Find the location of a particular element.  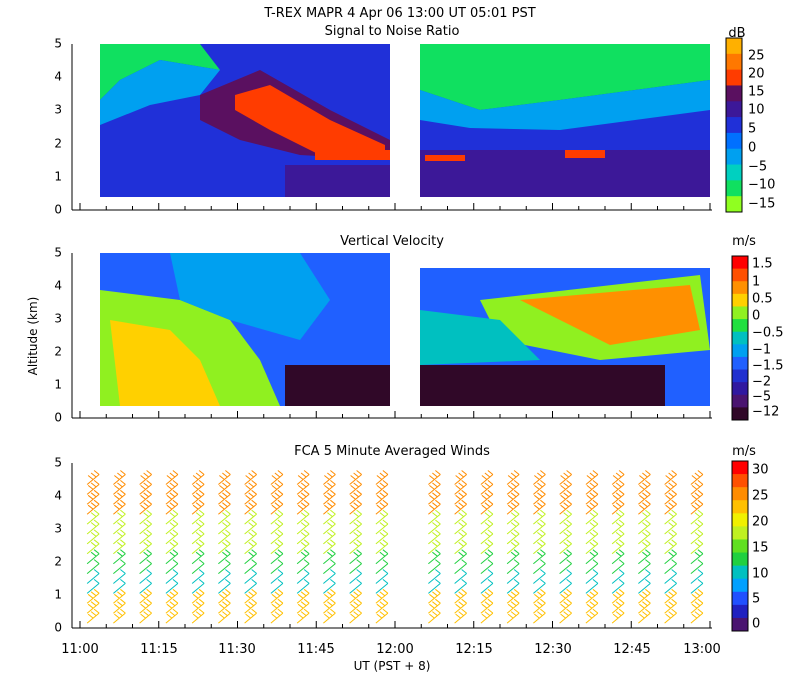

vv-warm-left is located at coordinates (165, 363).